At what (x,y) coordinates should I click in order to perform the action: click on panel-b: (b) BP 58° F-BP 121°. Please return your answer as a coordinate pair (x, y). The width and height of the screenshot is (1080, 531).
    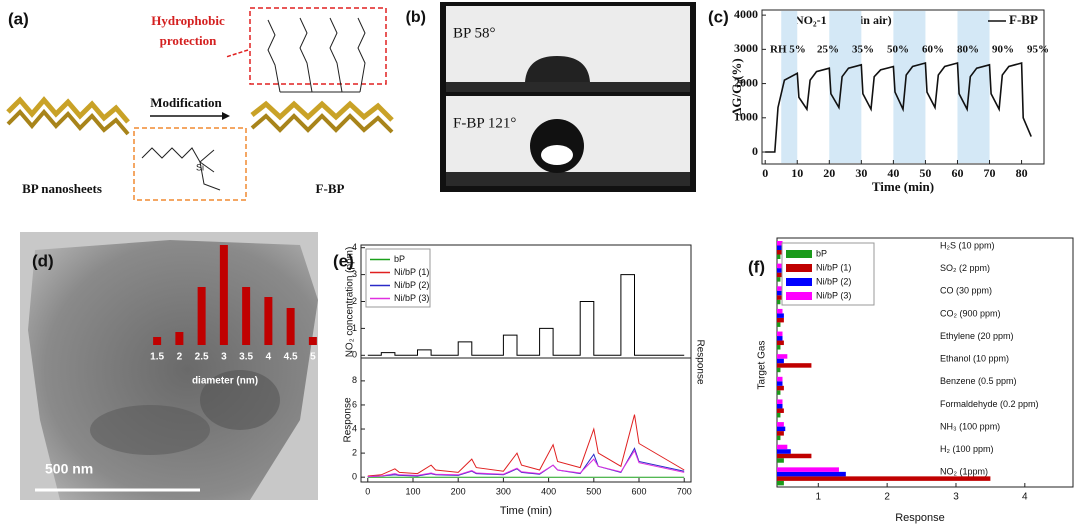
    Looking at the image, I should click on (551, 97).